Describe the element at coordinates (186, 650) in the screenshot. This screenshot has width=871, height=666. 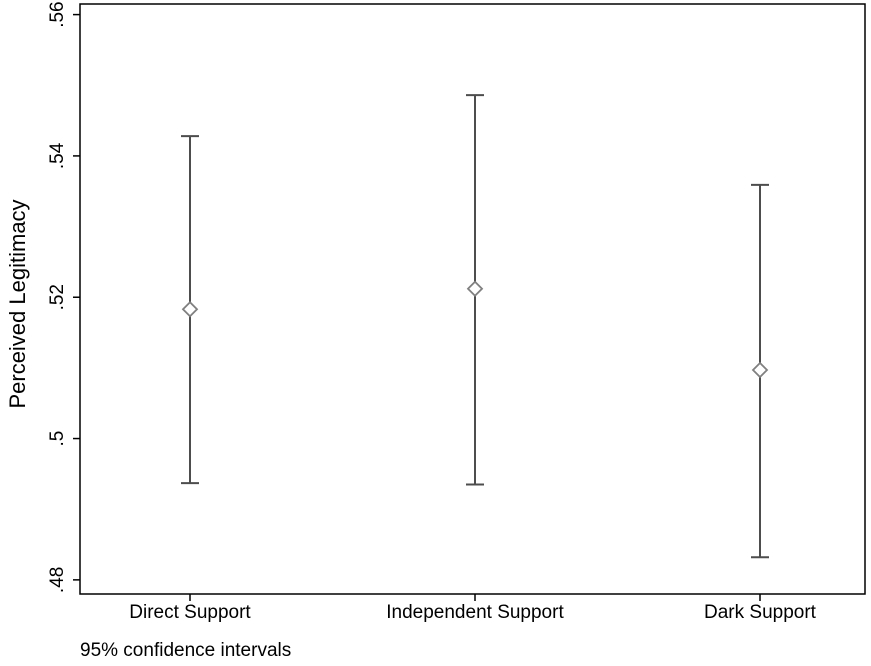
I see `footnote: 95% confidence intervals` at that location.